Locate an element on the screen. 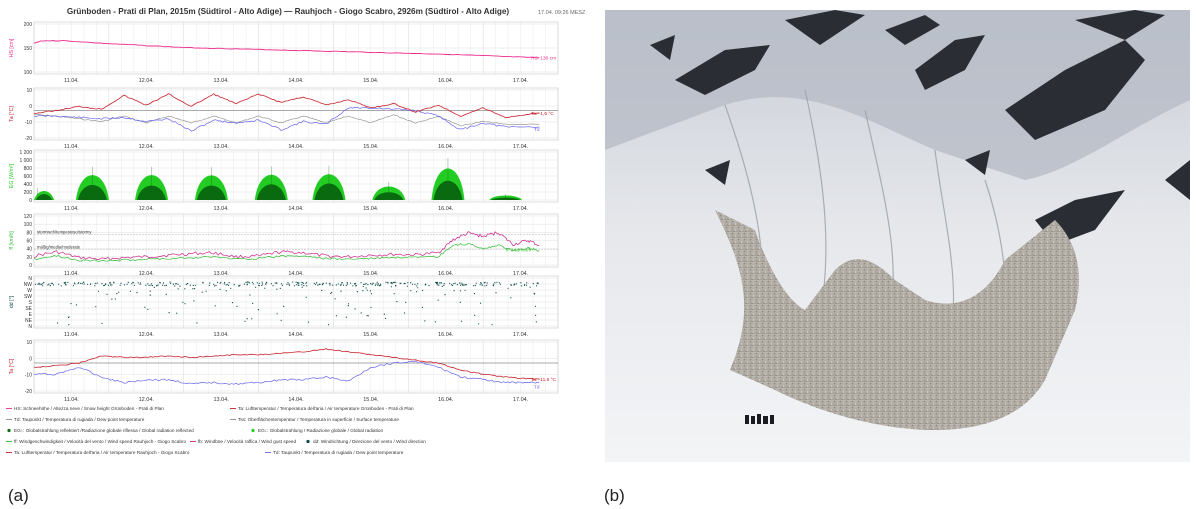 This screenshot has height=509, width=1196. x-tick-label: 13.04. is located at coordinates (221, 147).